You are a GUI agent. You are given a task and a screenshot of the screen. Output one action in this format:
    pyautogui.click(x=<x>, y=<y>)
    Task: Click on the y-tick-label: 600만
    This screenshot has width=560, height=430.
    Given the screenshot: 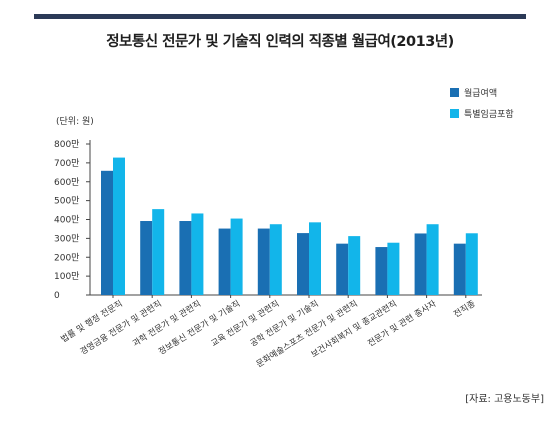 What is the action you would take?
    pyautogui.click(x=66, y=182)
    